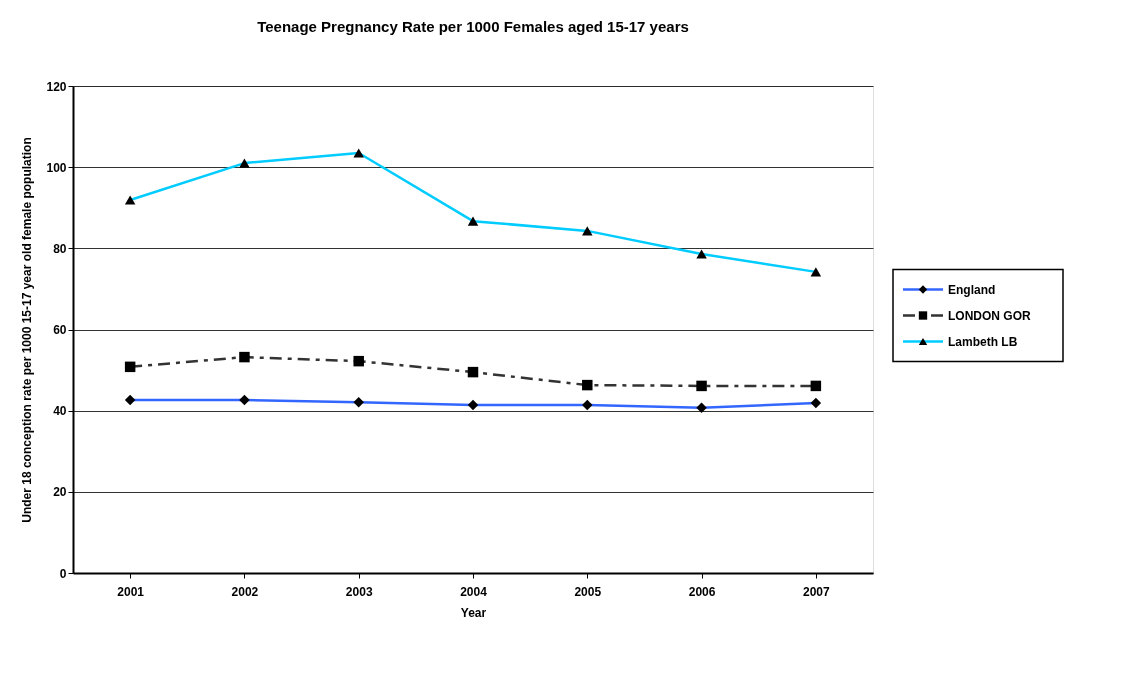  What do you see at coordinates (588, 591) in the screenshot?
I see `x-tick-label: 2005` at bounding box center [588, 591].